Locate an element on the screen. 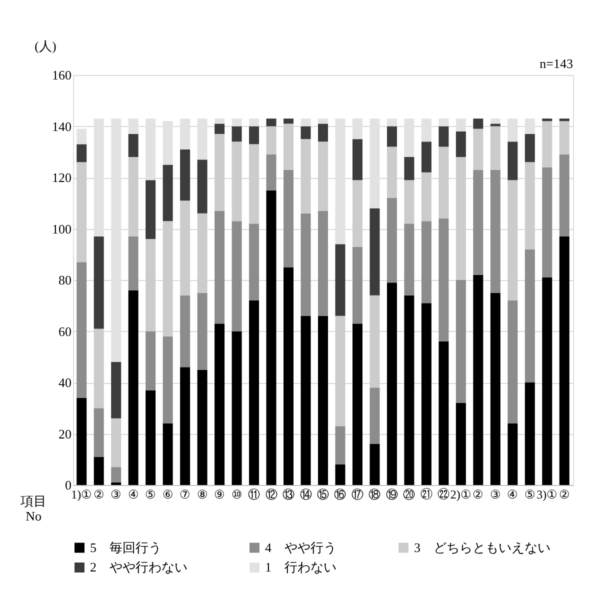 The height and width of the screenshot is (598, 608). x-tick-label: ⑳ is located at coordinates (409, 495).